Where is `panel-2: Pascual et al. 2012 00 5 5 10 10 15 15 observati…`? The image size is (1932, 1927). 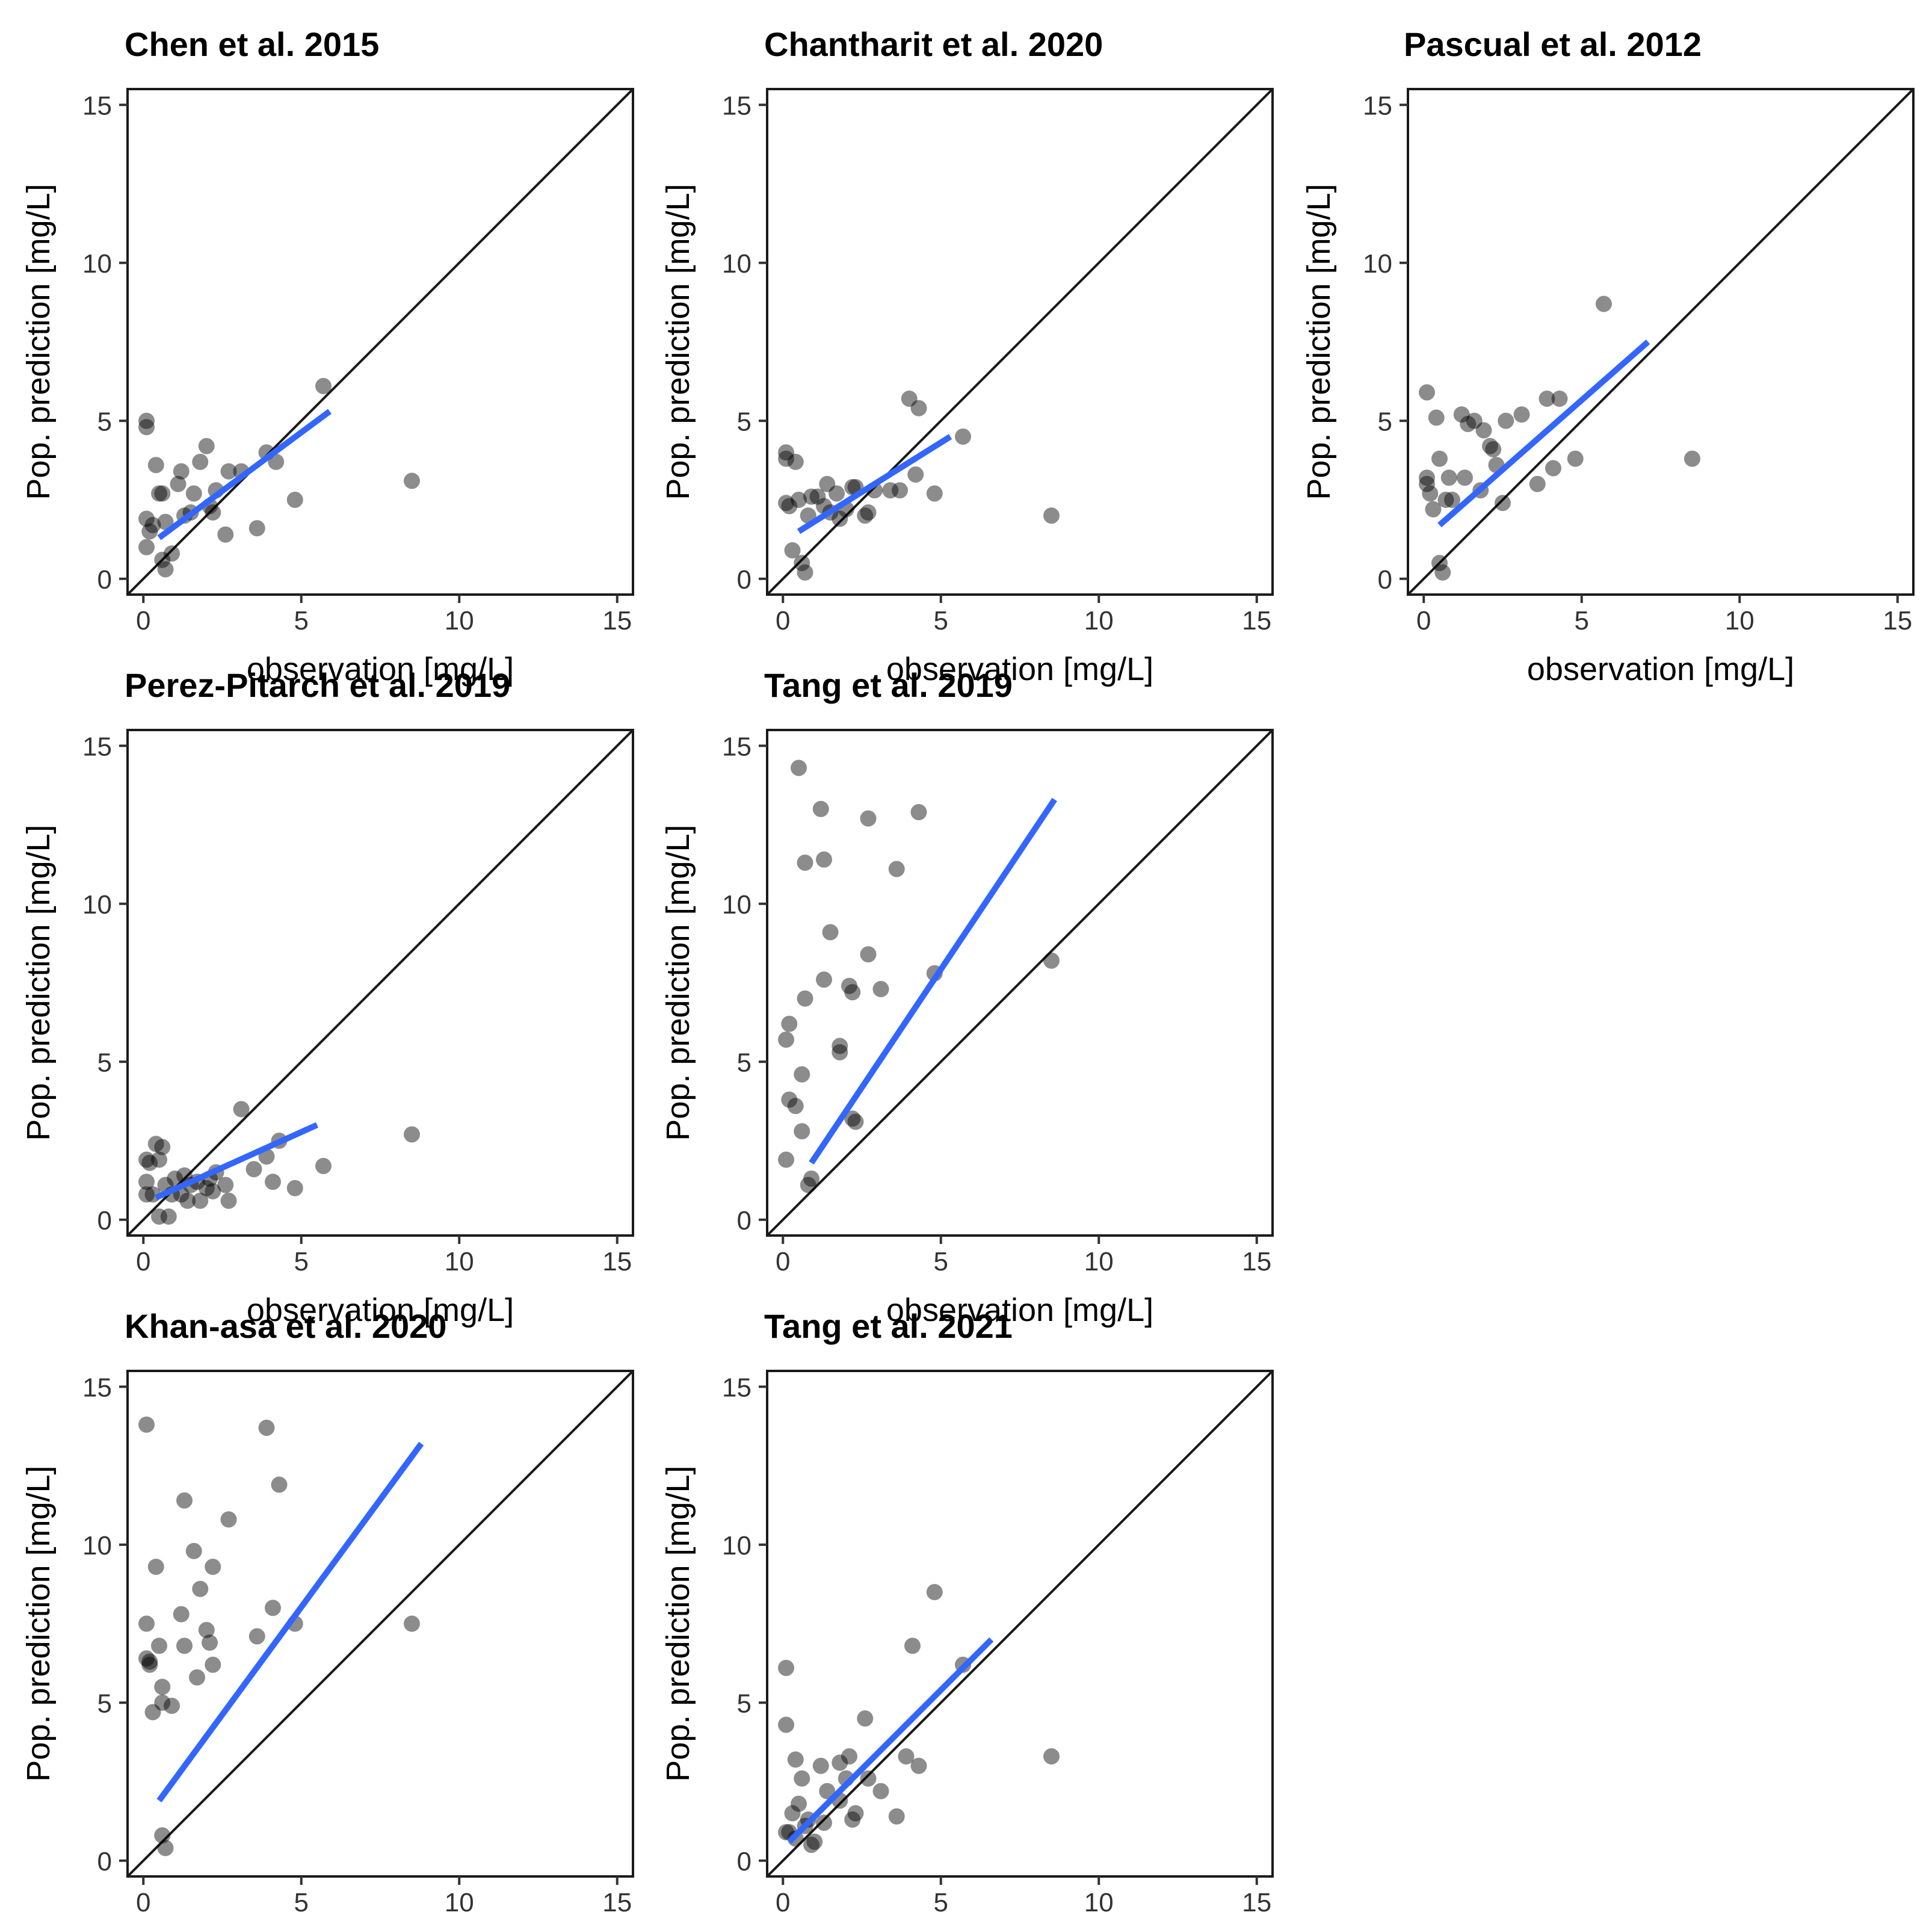
panel-2: Pascual et al. 2012 00 5 5 10 10 15 15 observati… is located at coordinates (1608, 356).